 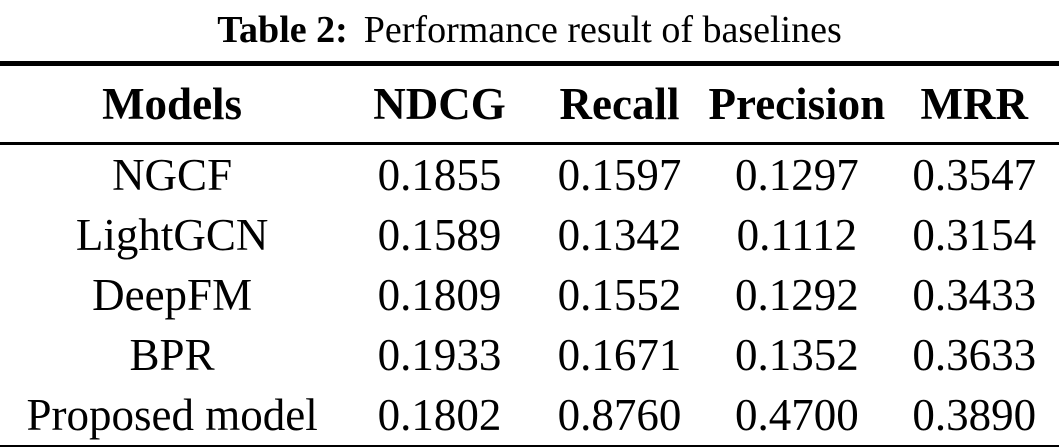 I want to click on metric-cell: 0.3890, so click(x=974, y=415).